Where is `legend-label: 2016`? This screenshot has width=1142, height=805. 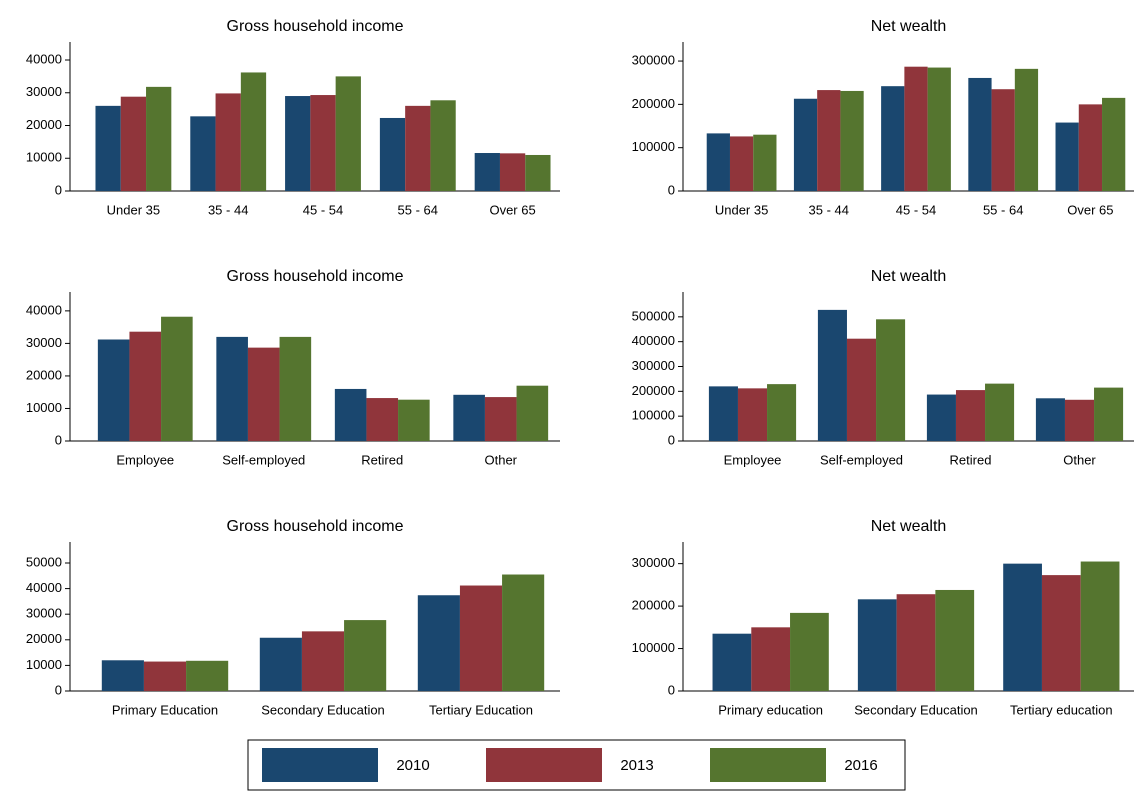 legend-label: 2016 is located at coordinates (860, 765).